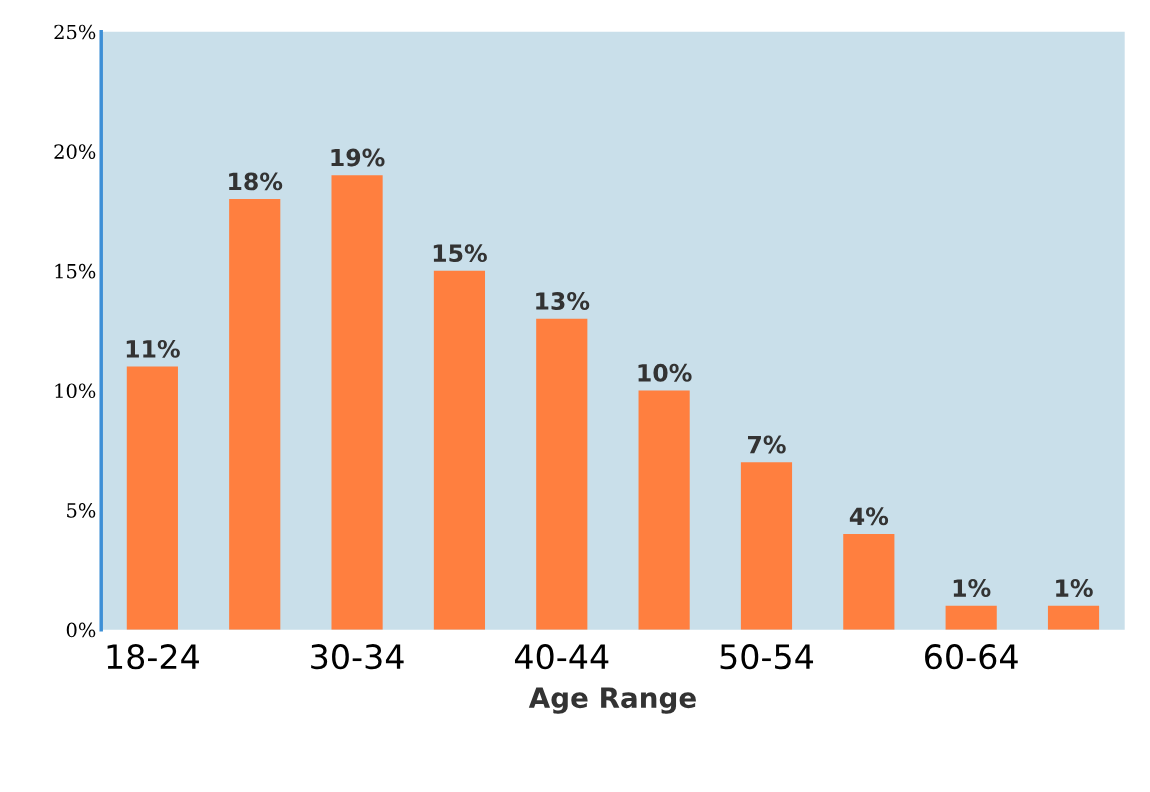  What do you see at coordinates (153, 657) in the screenshot?
I see `x-tick-label: 18-24` at bounding box center [153, 657].